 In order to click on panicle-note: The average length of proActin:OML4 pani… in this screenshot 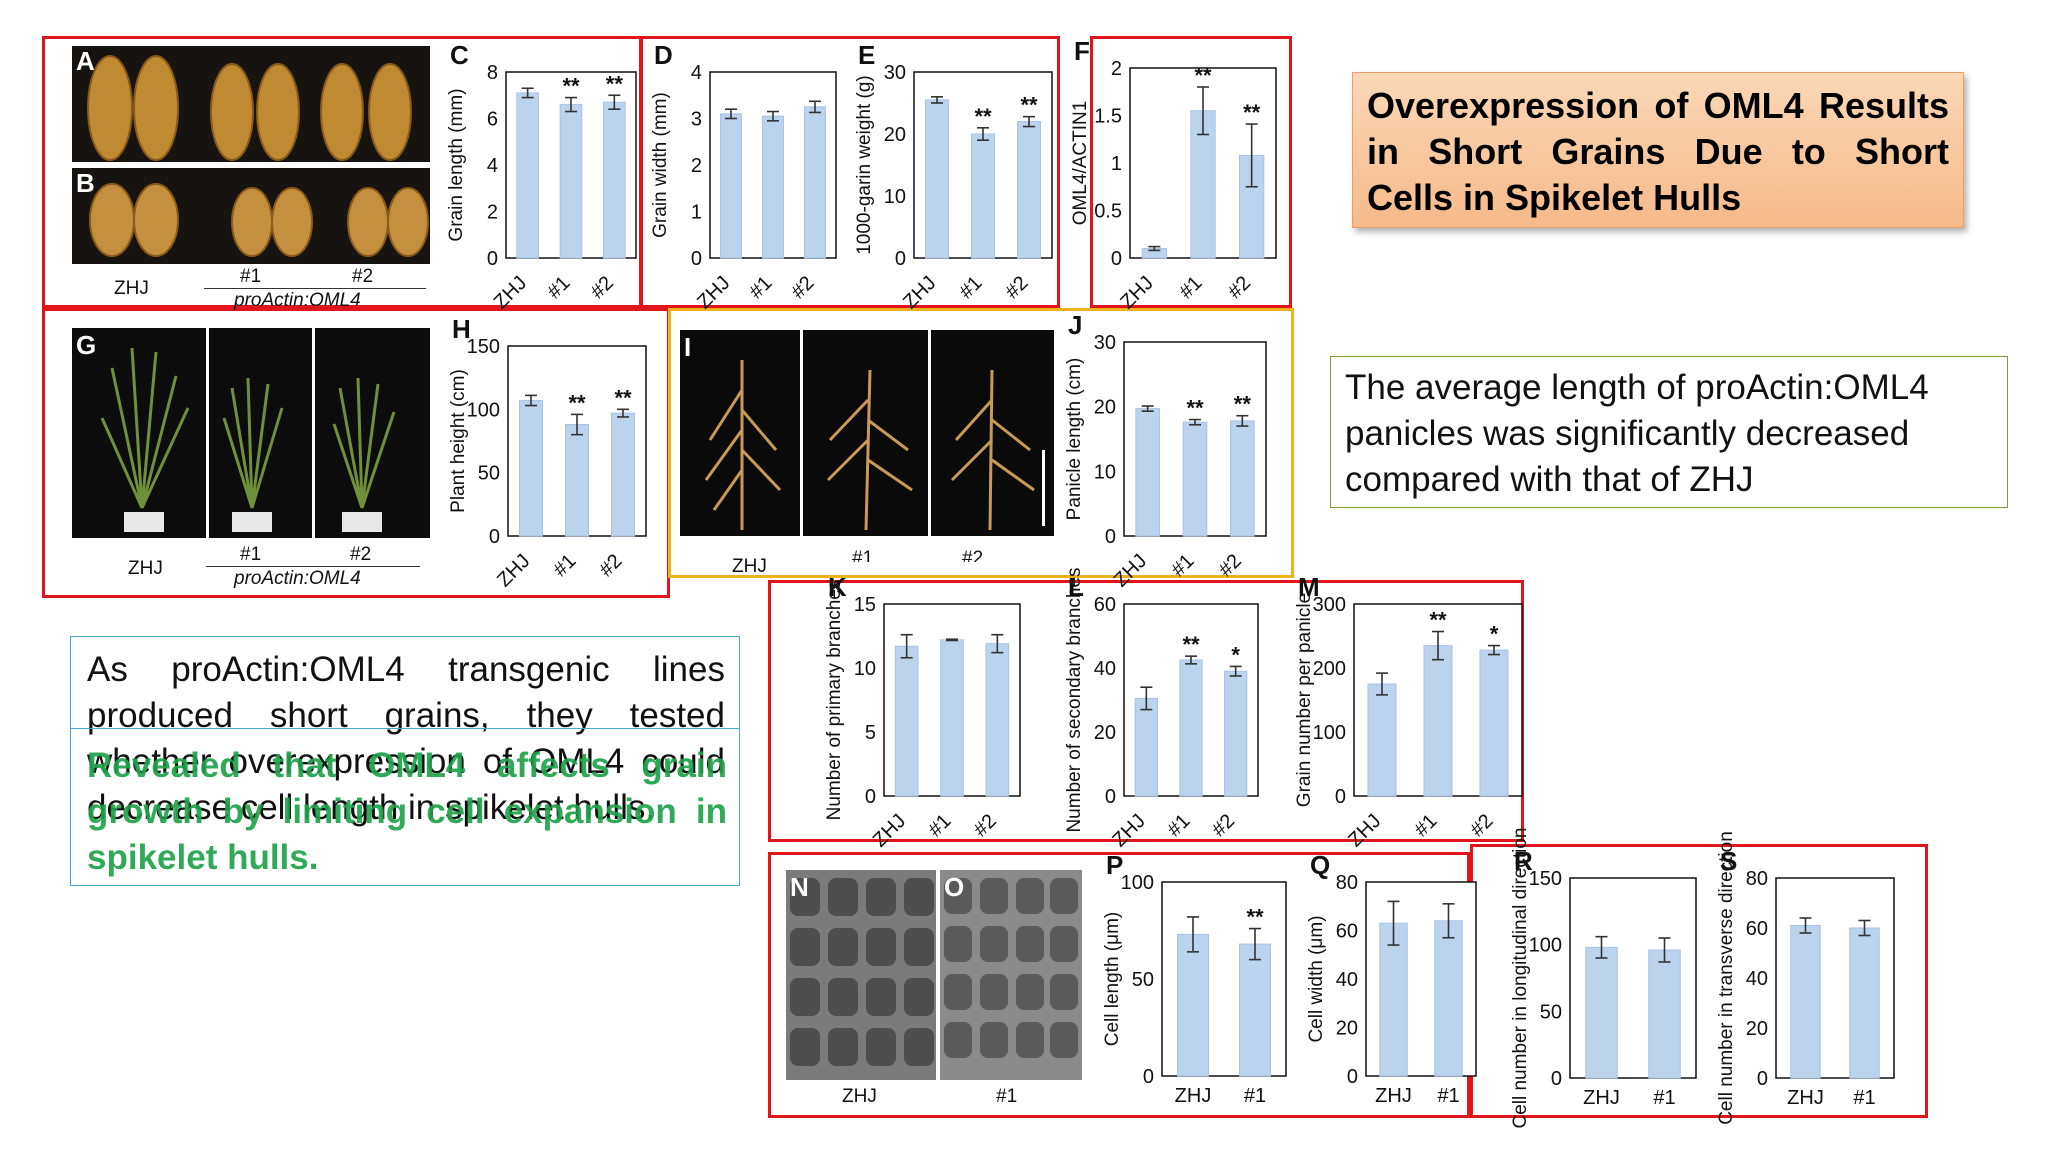, I will do `click(1669, 432)`.